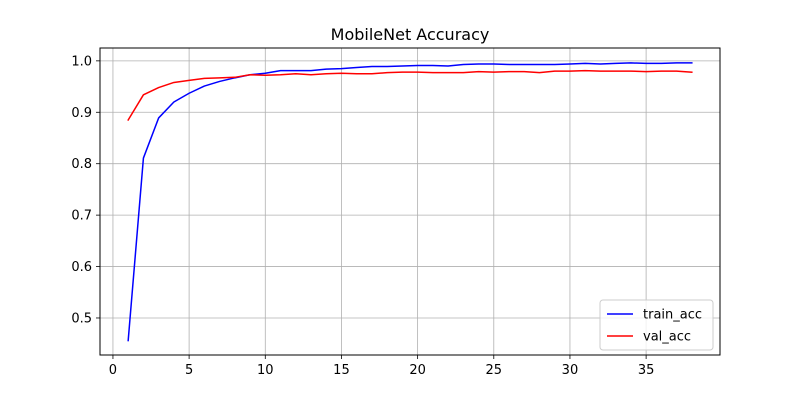  What do you see at coordinates (81, 164) in the screenshot?
I see `y-tick-label: 0.8` at bounding box center [81, 164].